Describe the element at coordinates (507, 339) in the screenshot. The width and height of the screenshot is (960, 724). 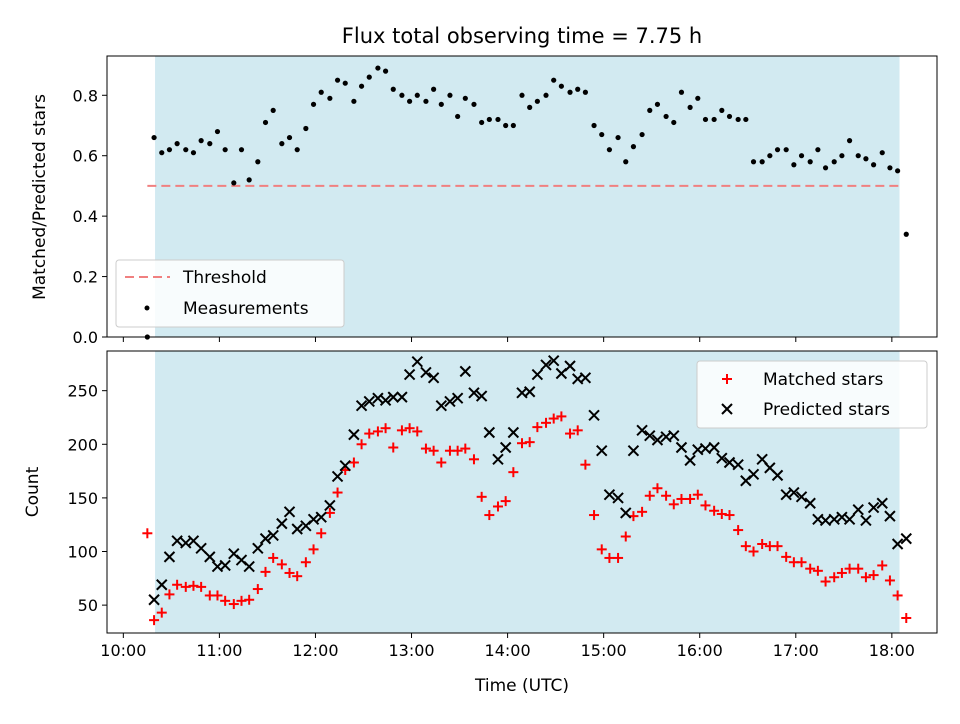
I see `top-x-axis` at that location.